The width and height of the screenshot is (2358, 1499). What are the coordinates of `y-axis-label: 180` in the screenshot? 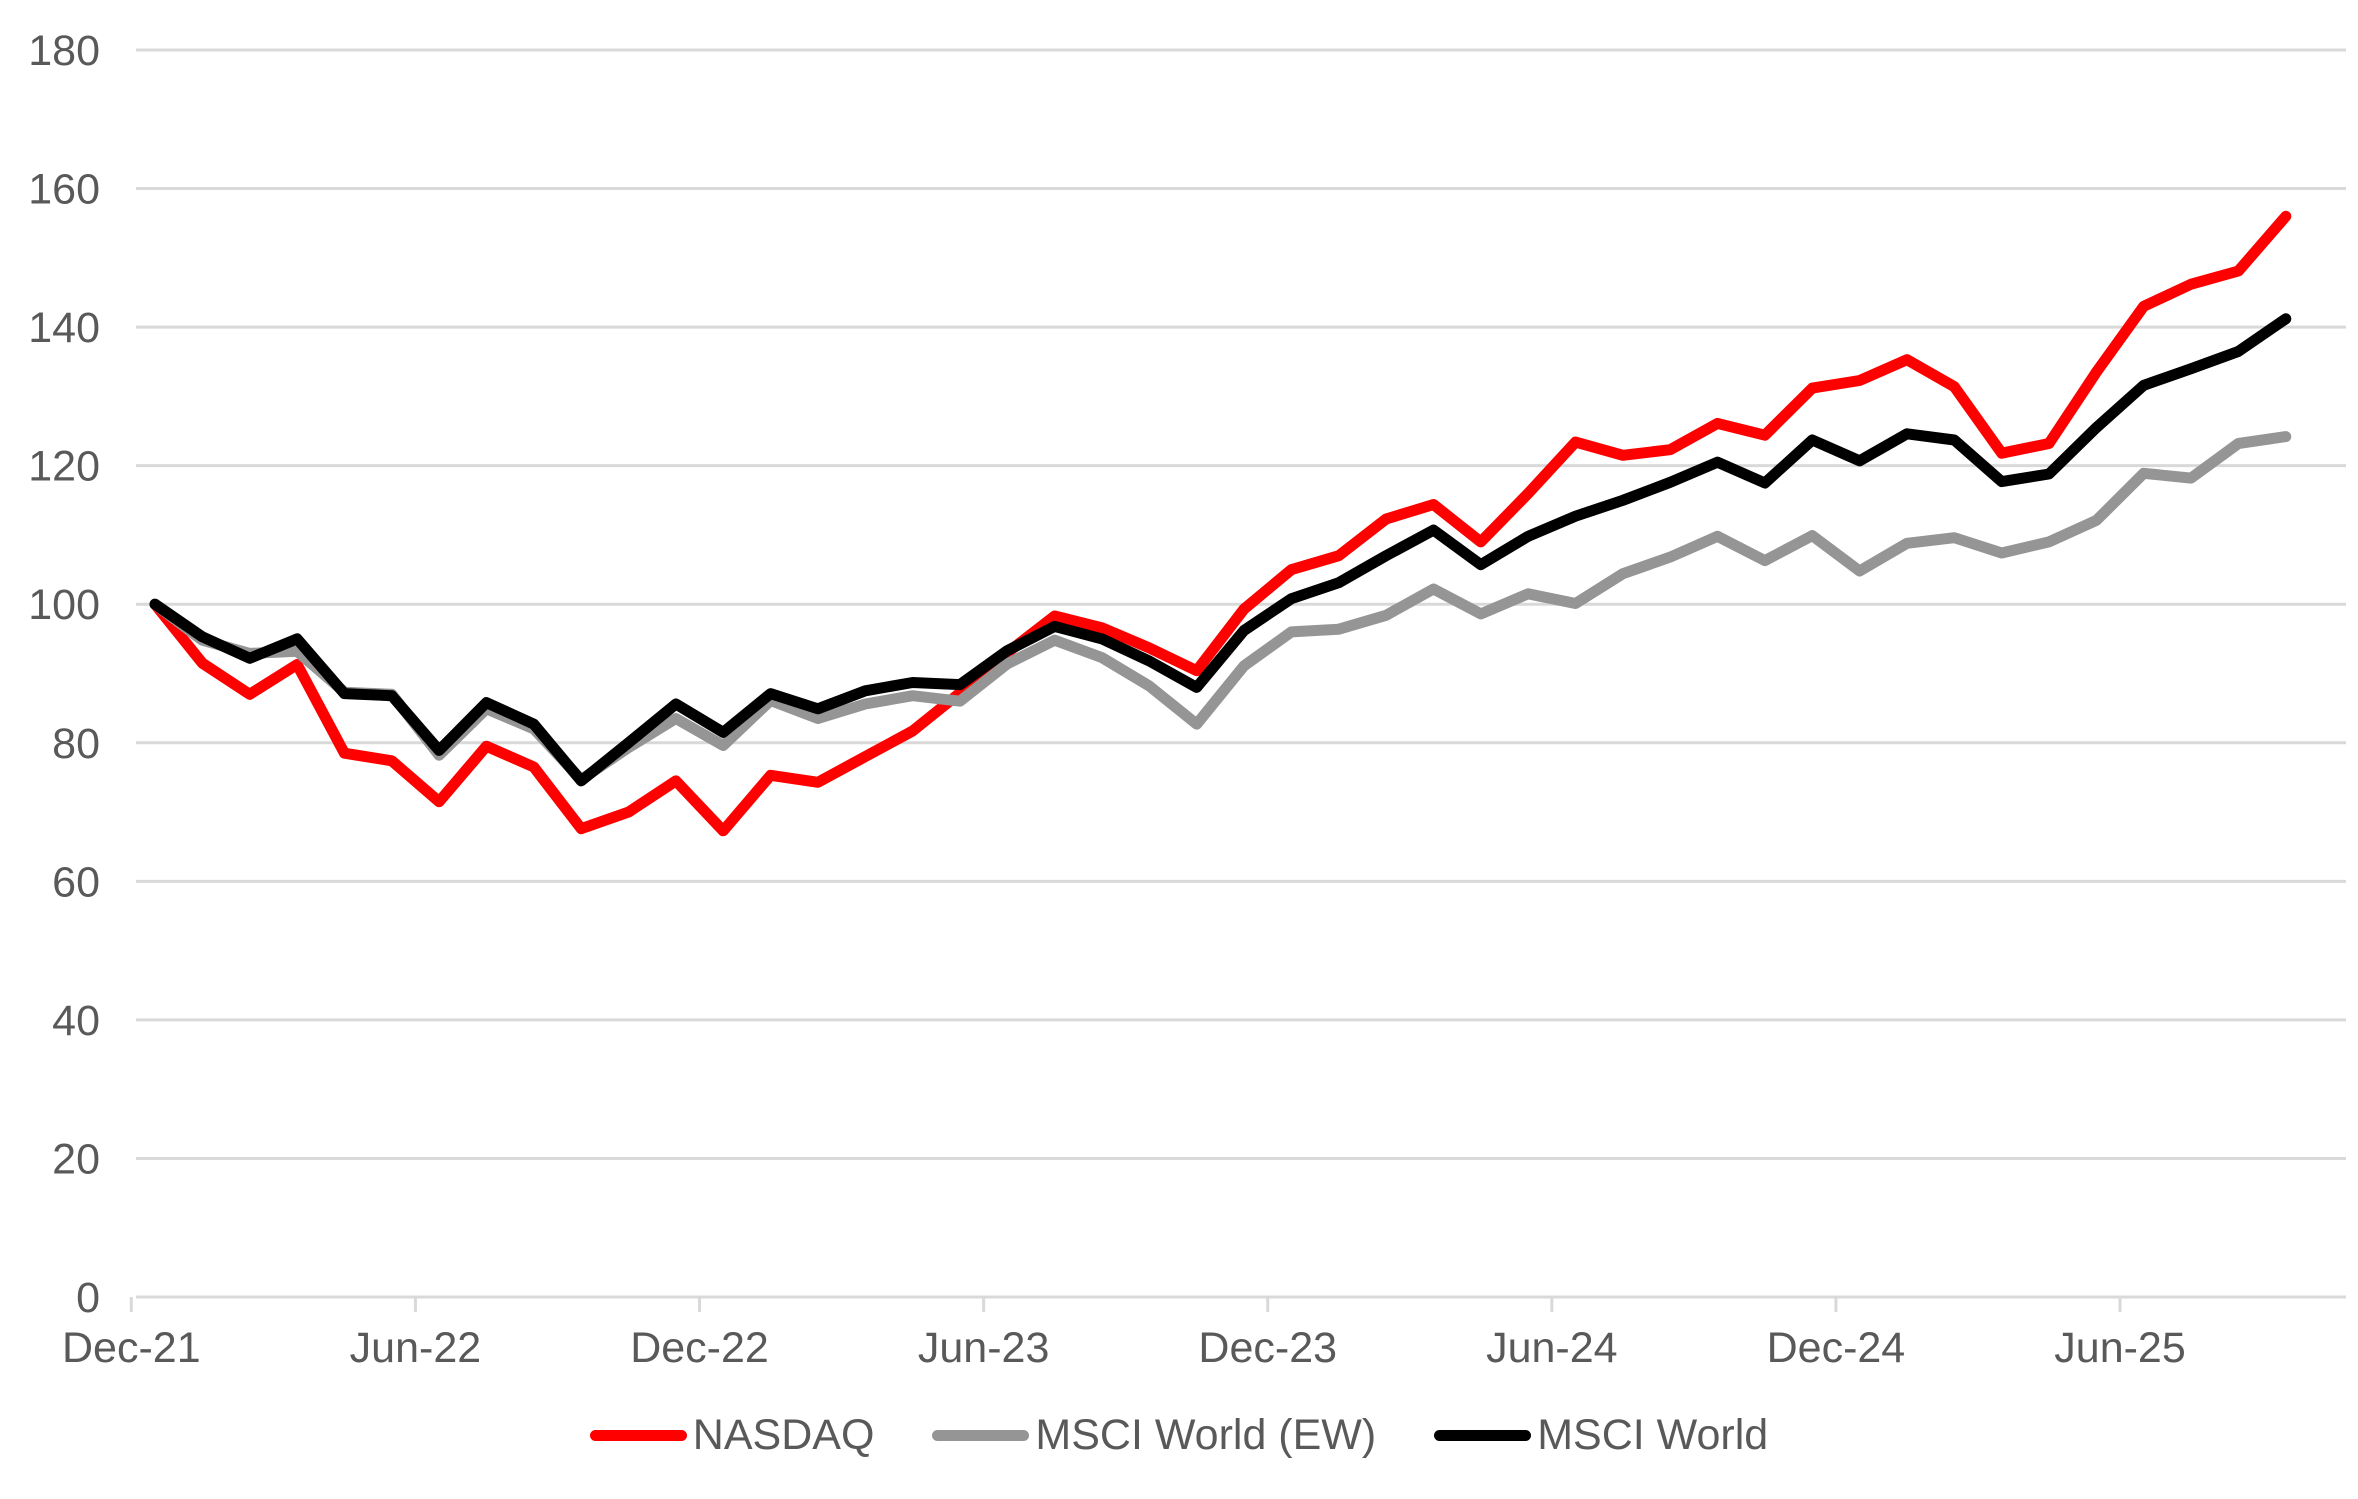 It's located at (64, 51).